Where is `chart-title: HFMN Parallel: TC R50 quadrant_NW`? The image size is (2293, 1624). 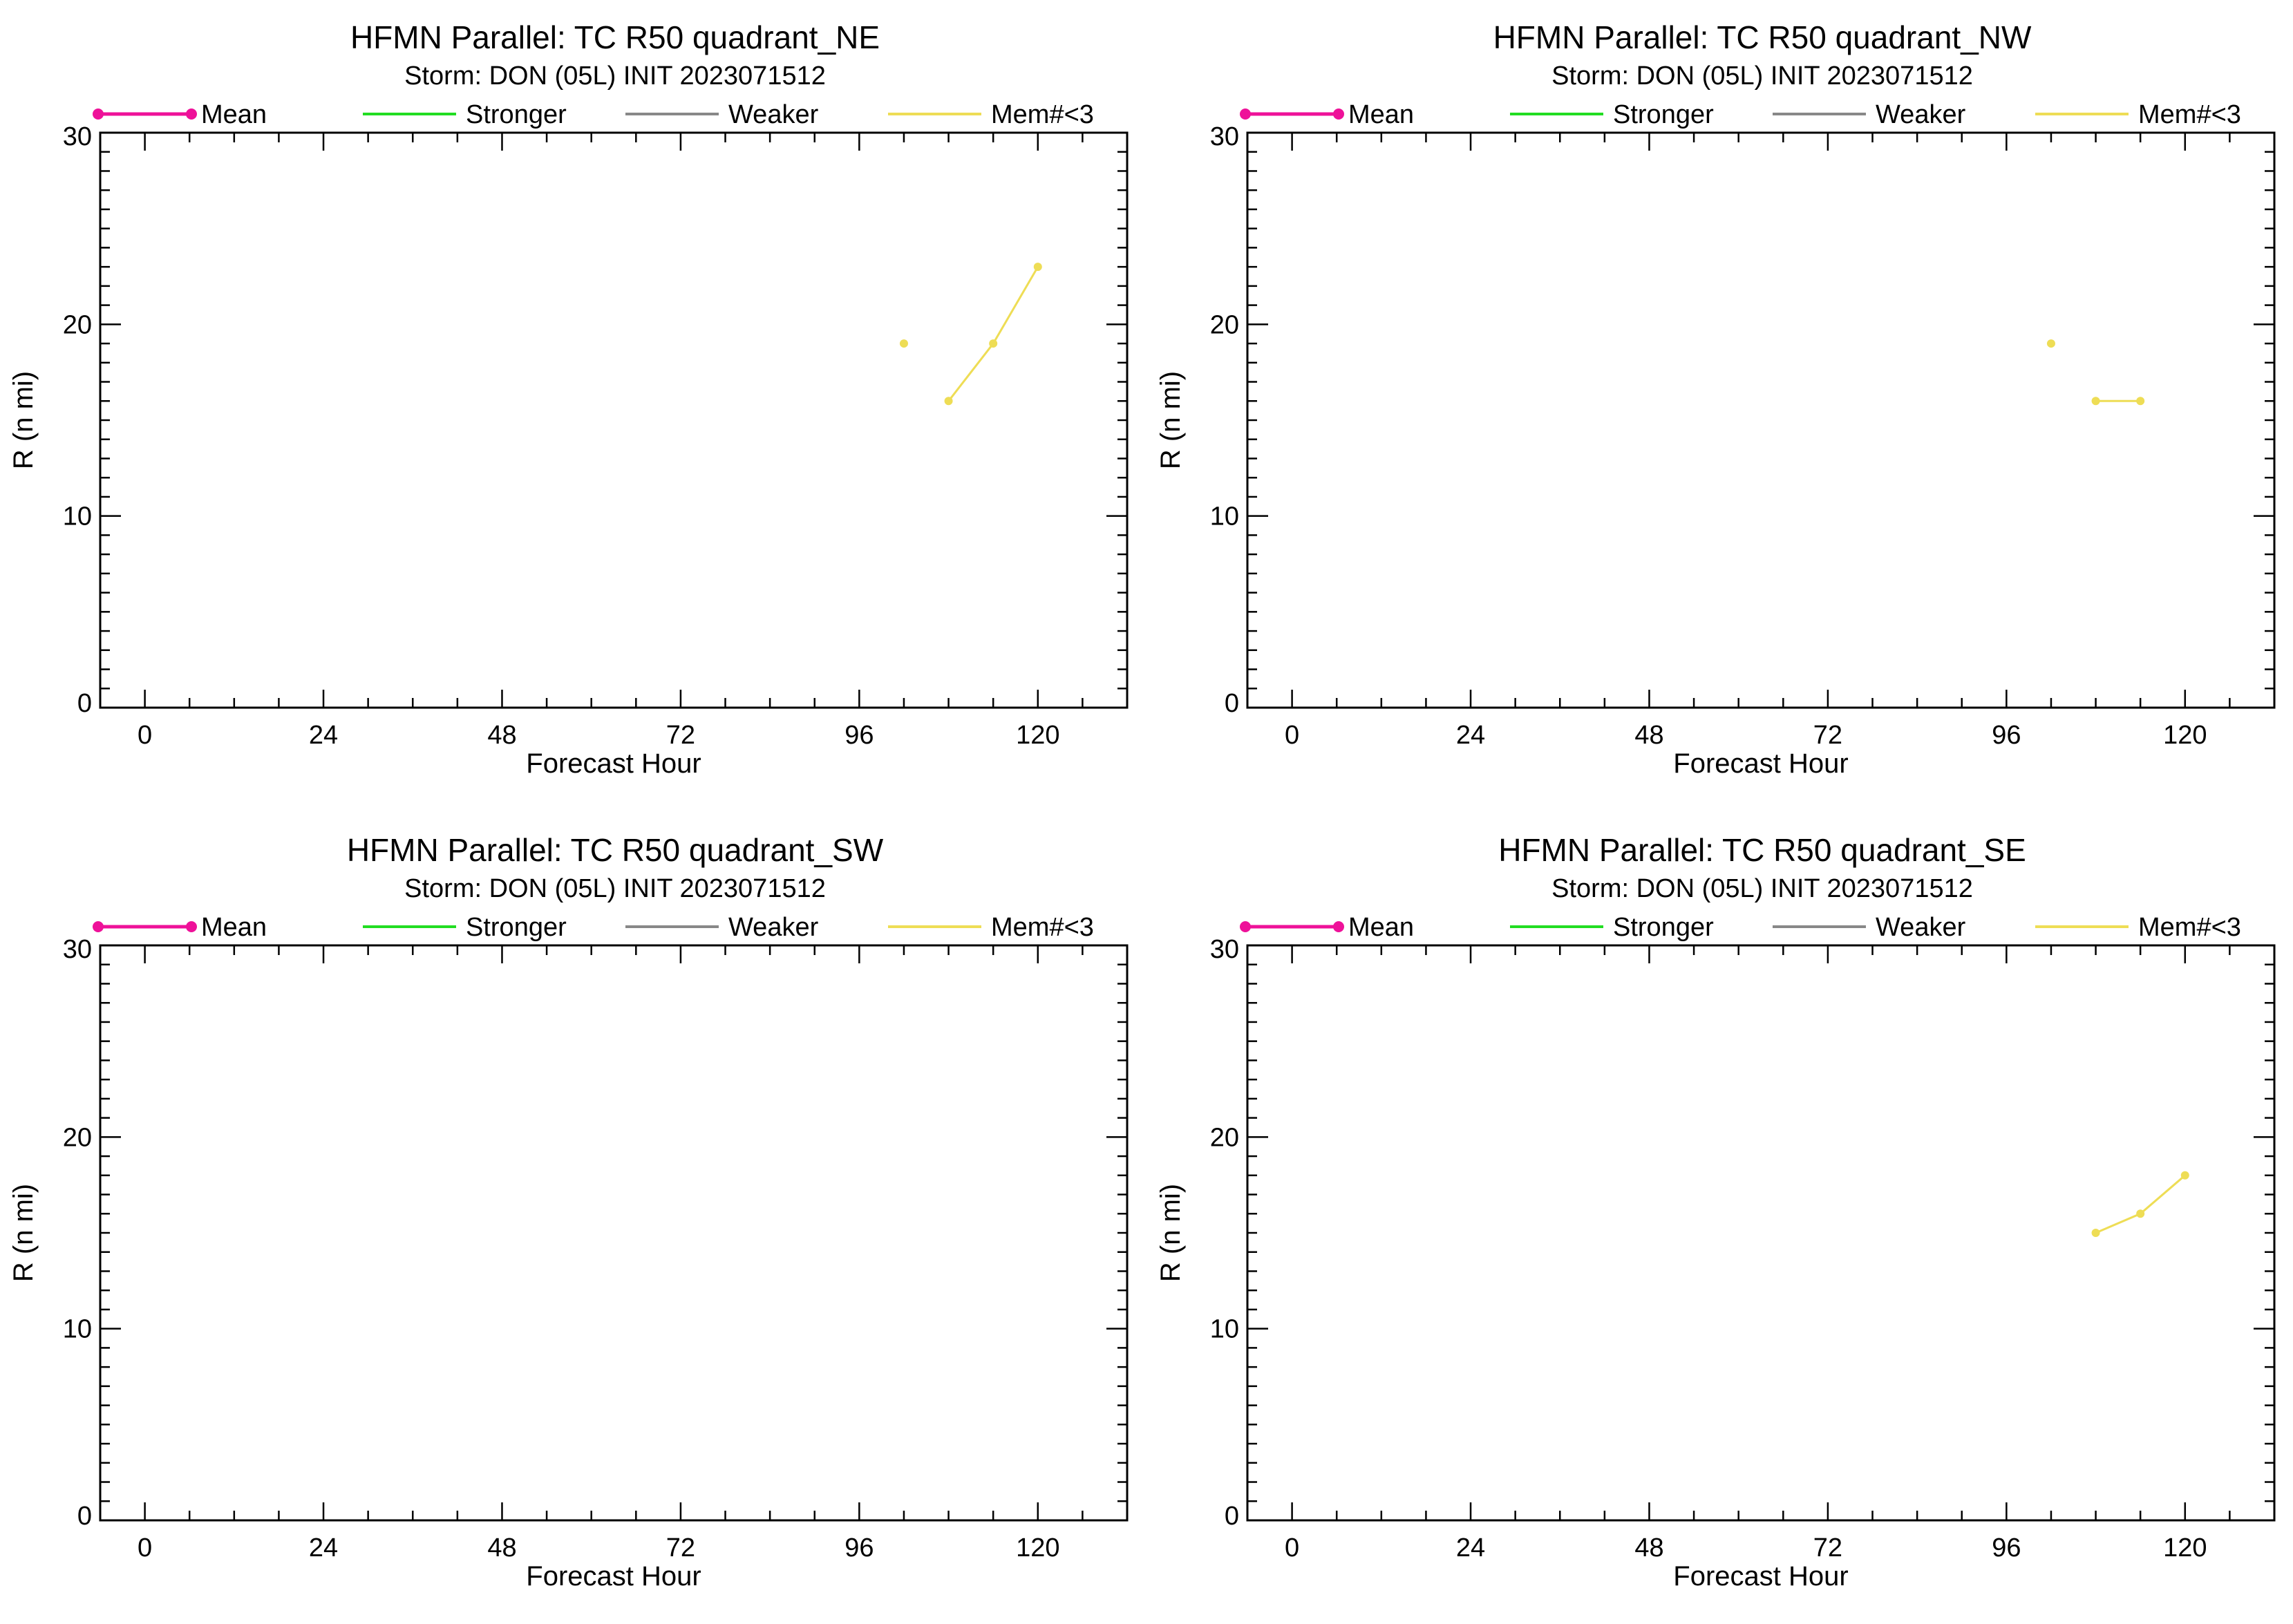
chart-title: HFMN Parallel: TC R50 quadrant_NW is located at coordinates (1763, 37).